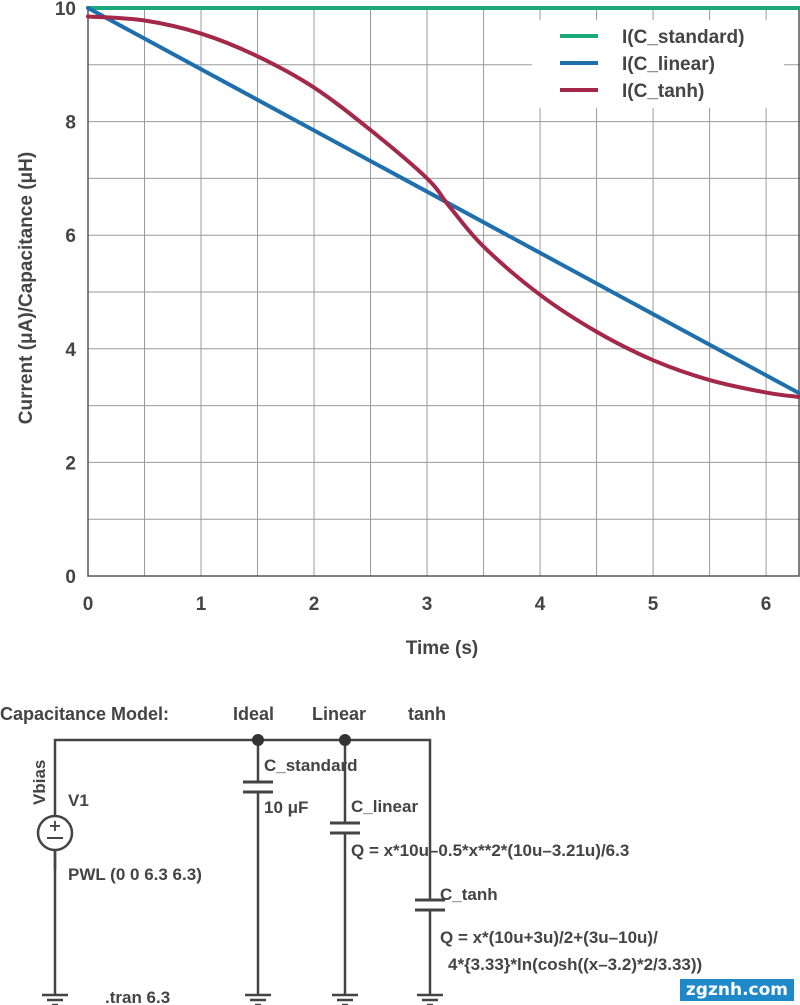 The width and height of the screenshot is (800, 1005). What do you see at coordinates (683, 37) in the screenshot?
I see `legend-entry: I(C_standard)` at bounding box center [683, 37].